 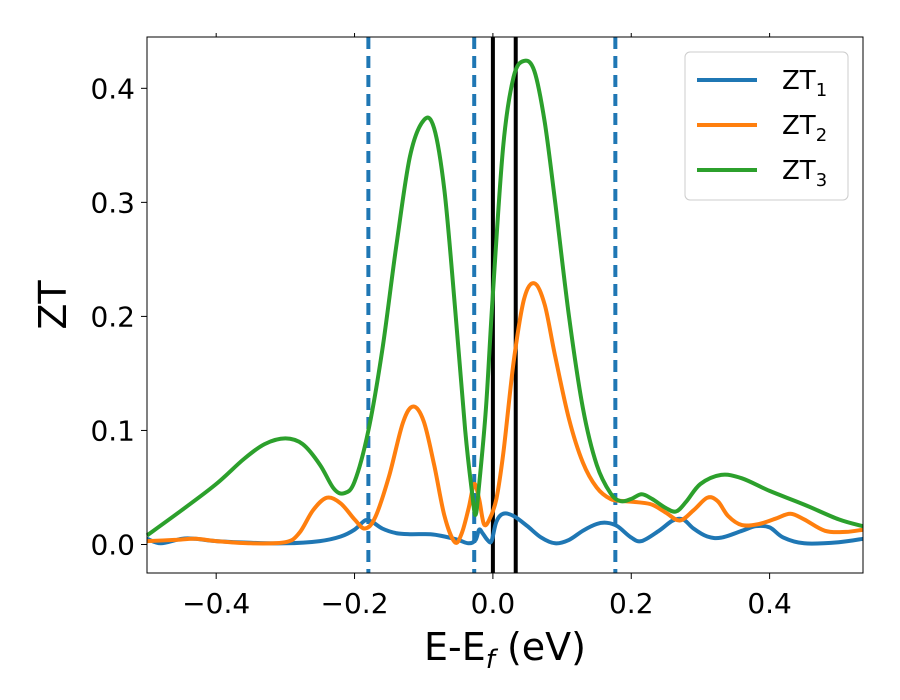 I want to click on y-tick-label: 0.3, so click(x=112, y=202).